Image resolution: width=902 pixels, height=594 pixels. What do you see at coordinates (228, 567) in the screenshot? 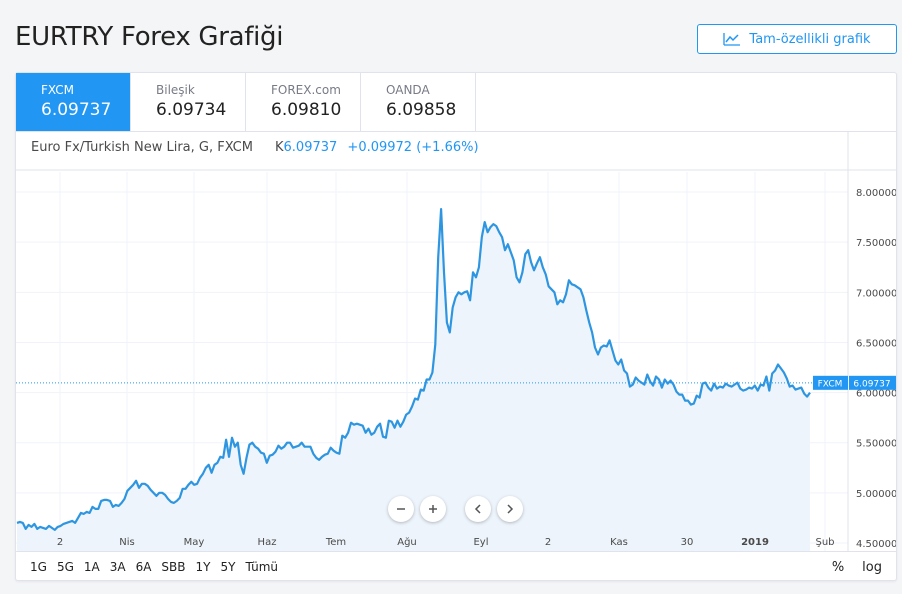
I see `range-5y: 5Y` at bounding box center [228, 567].